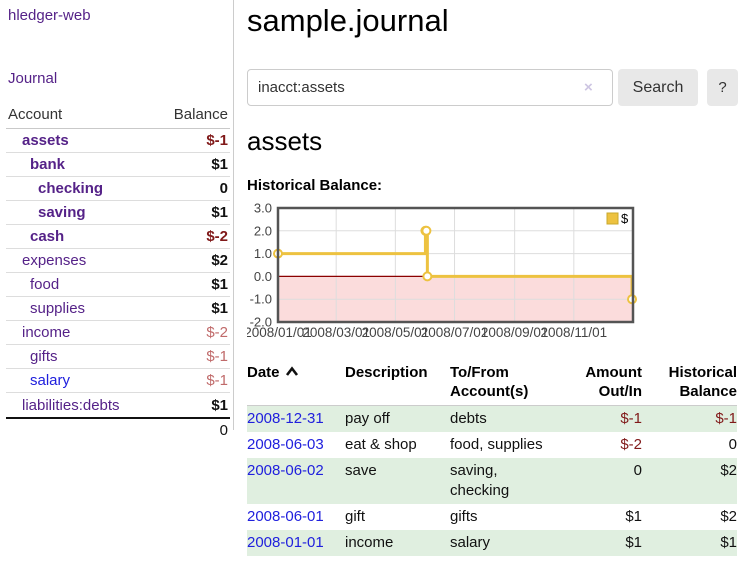 The width and height of the screenshot is (742, 582). Describe the element at coordinates (430, 87) in the screenshot. I see `search-input` at that location.